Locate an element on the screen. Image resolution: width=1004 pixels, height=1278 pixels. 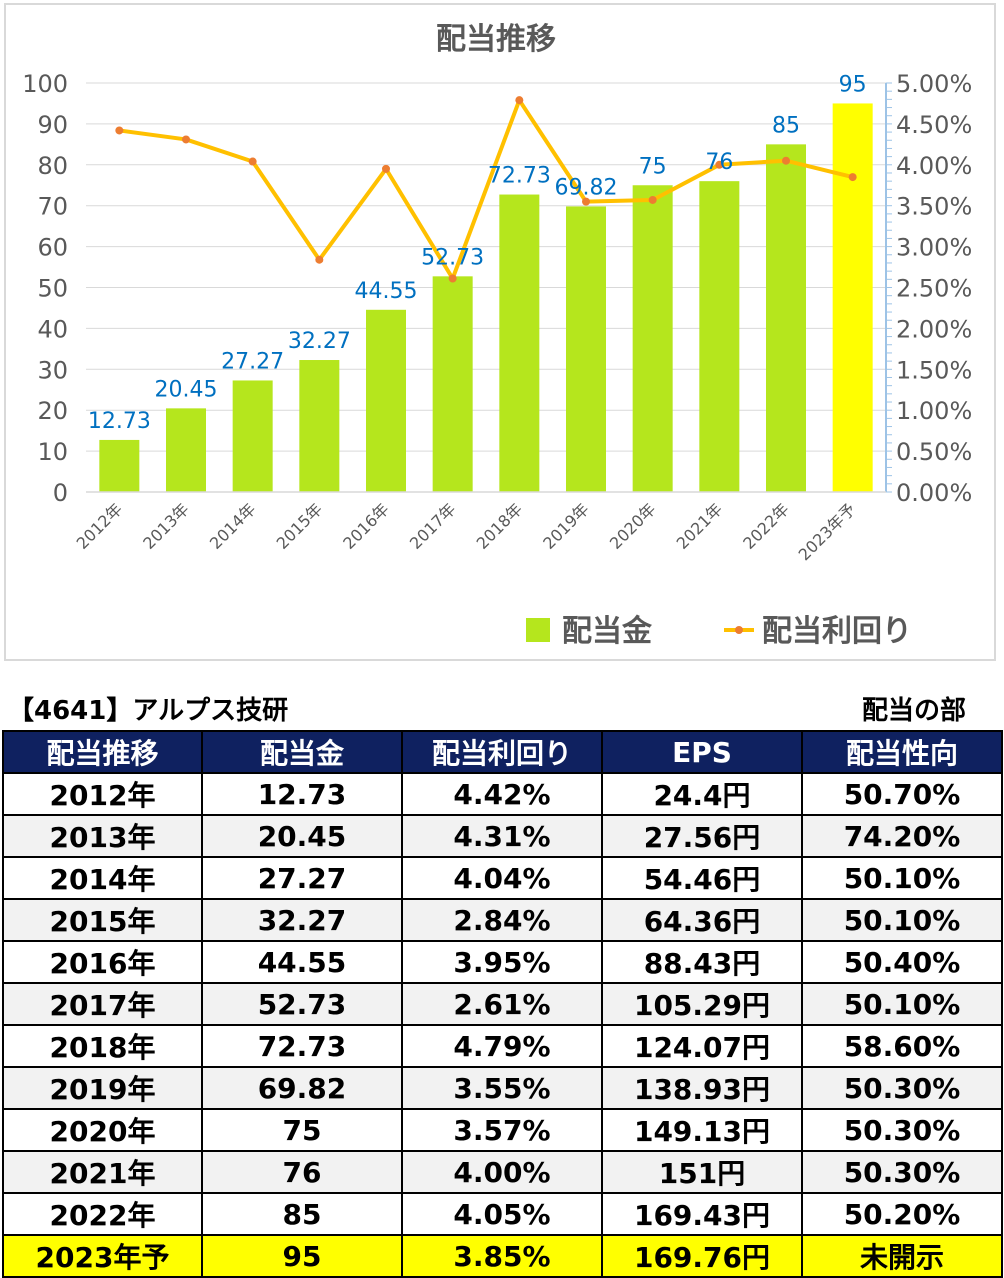
table-cell: 3.85% is located at coordinates (502, 1256).